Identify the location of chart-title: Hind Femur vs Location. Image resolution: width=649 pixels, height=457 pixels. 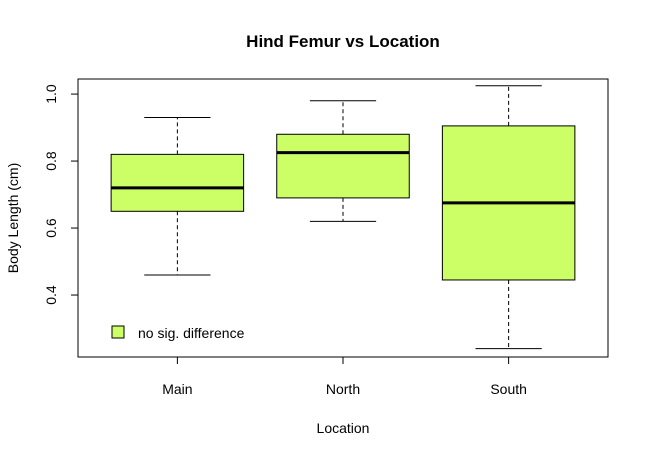
(343, 41).